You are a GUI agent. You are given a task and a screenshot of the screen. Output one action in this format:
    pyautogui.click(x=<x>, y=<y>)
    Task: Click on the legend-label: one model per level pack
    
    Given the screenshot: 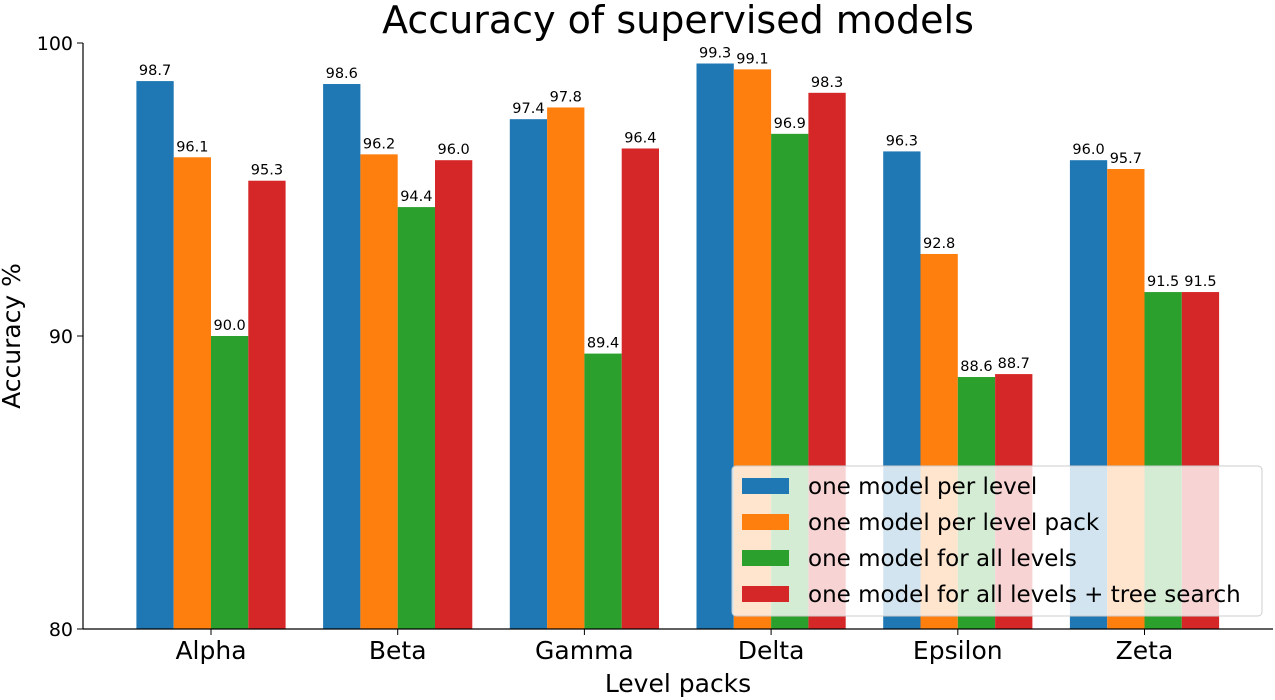 What is the action you would take?
    pyautogui.click(x=954, y=523)
    